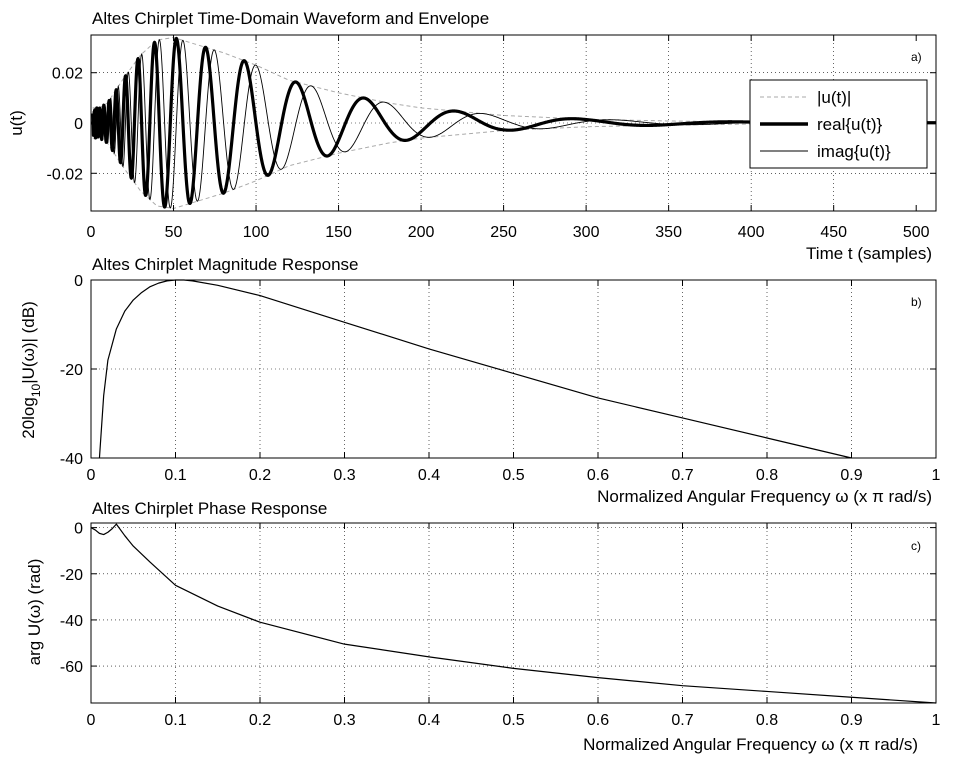  Describe the element at coordinates (344, 720) in the screenshot. I see `panel-c-xtick-label: 0.3` at that location.